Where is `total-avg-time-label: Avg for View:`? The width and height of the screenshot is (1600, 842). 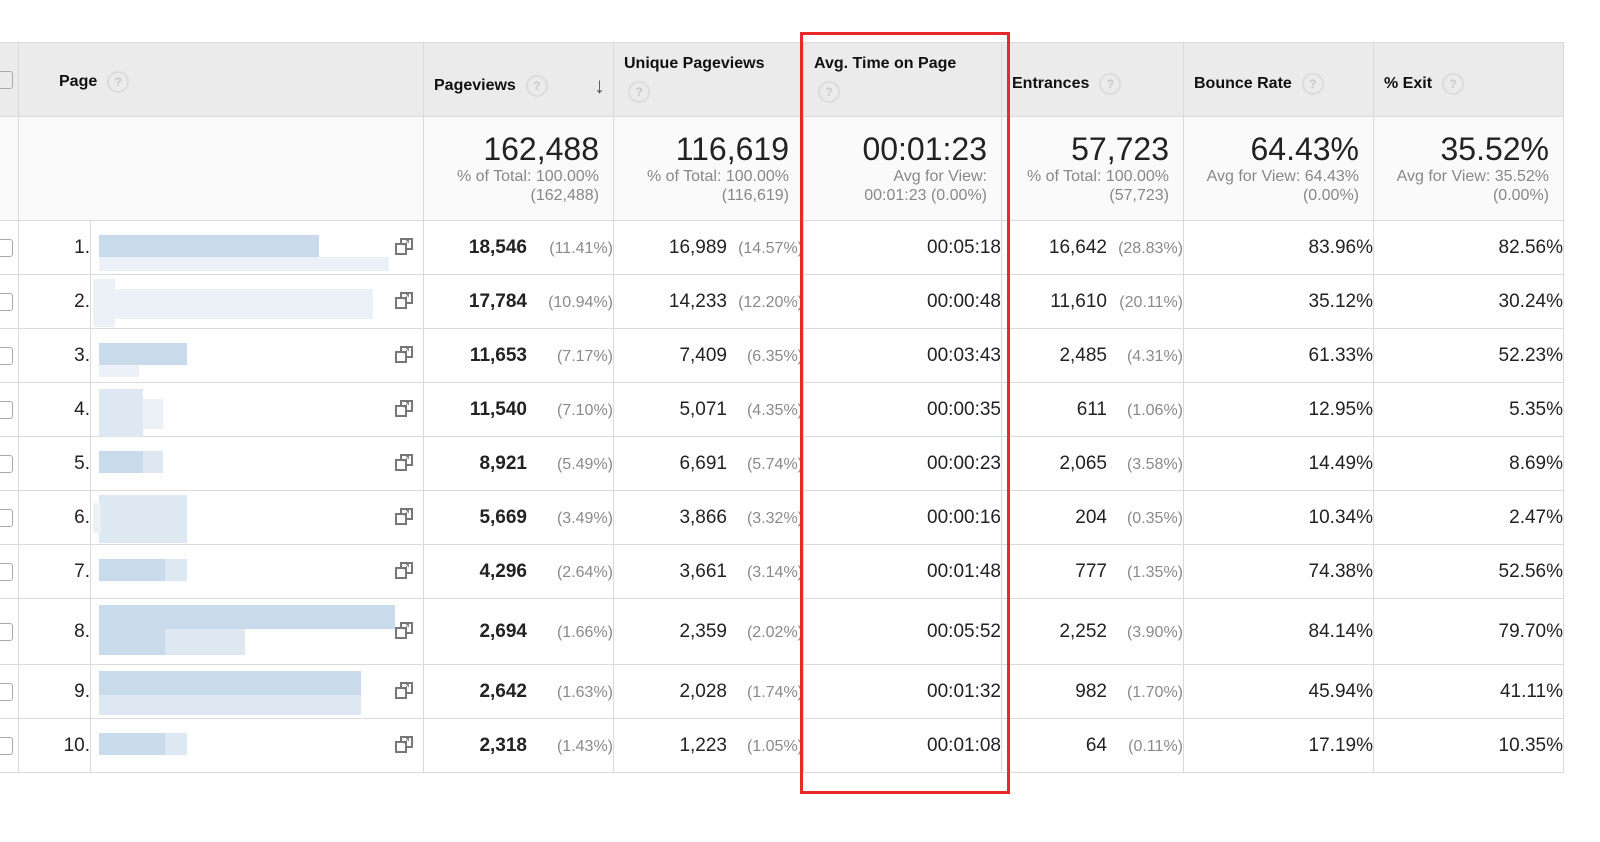 total-avg-time-label: Avg for View: is located at coordinates (940, 176).